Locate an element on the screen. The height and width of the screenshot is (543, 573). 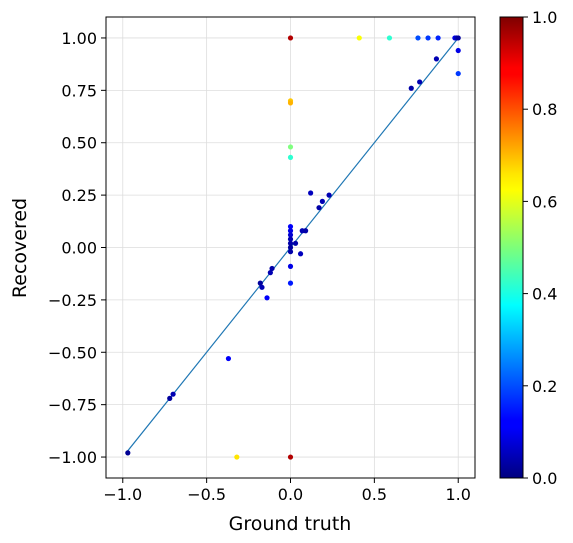
y-axis-label: Recovered is located at coordinates (20, 248).